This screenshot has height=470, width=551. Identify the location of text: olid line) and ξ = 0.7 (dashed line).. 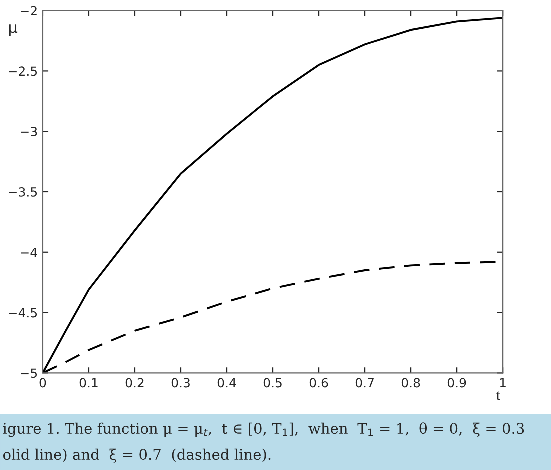
(137, 455).